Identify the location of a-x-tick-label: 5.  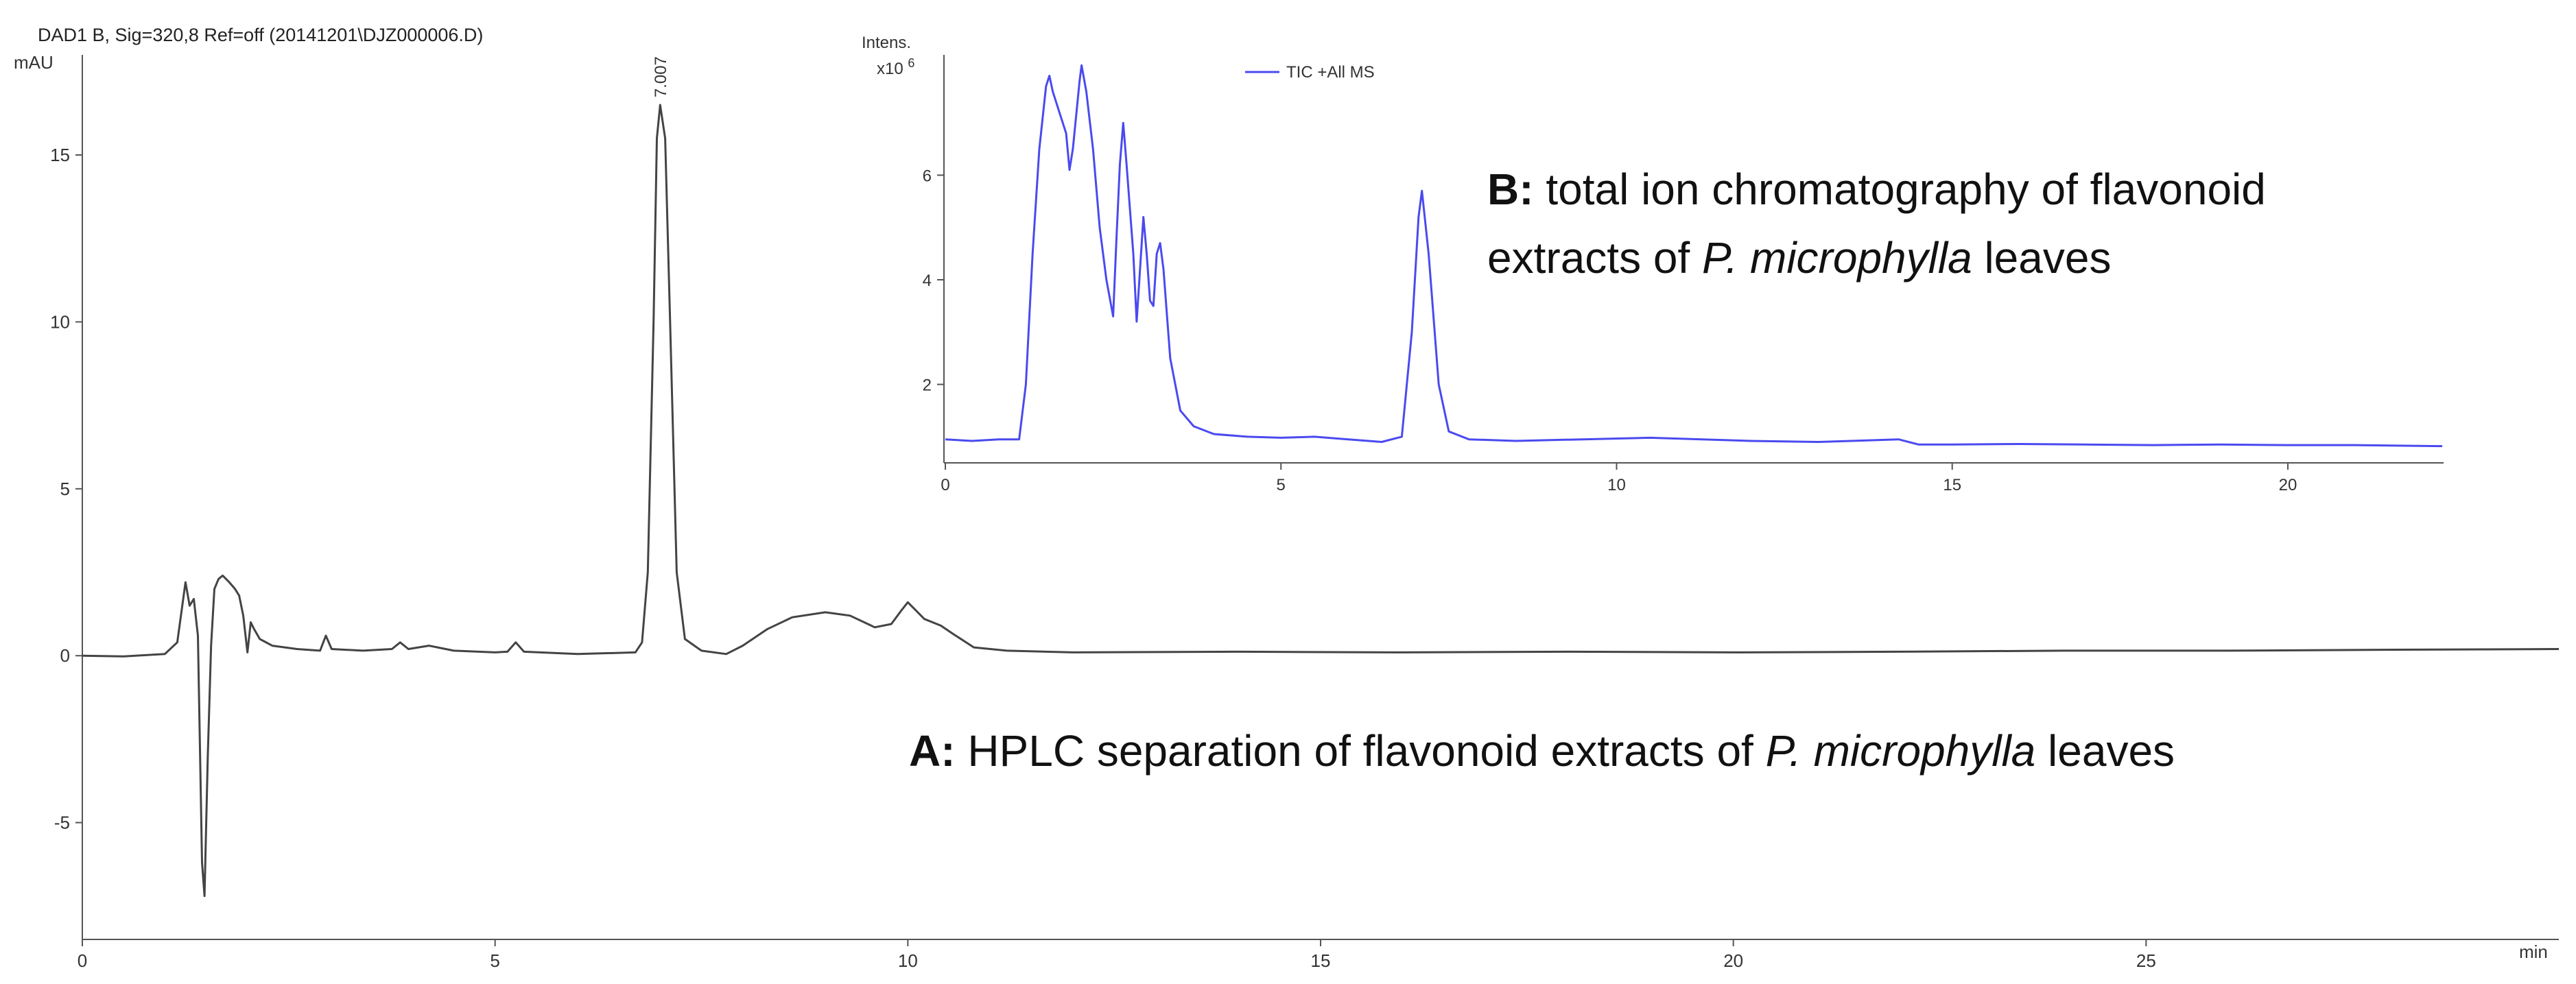
(494, 960).